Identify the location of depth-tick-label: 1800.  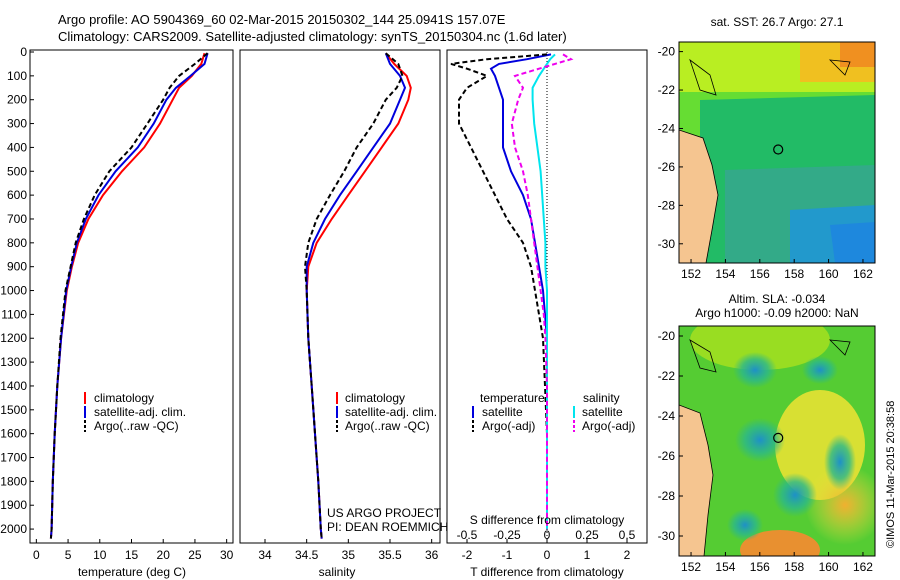
(13, 481).